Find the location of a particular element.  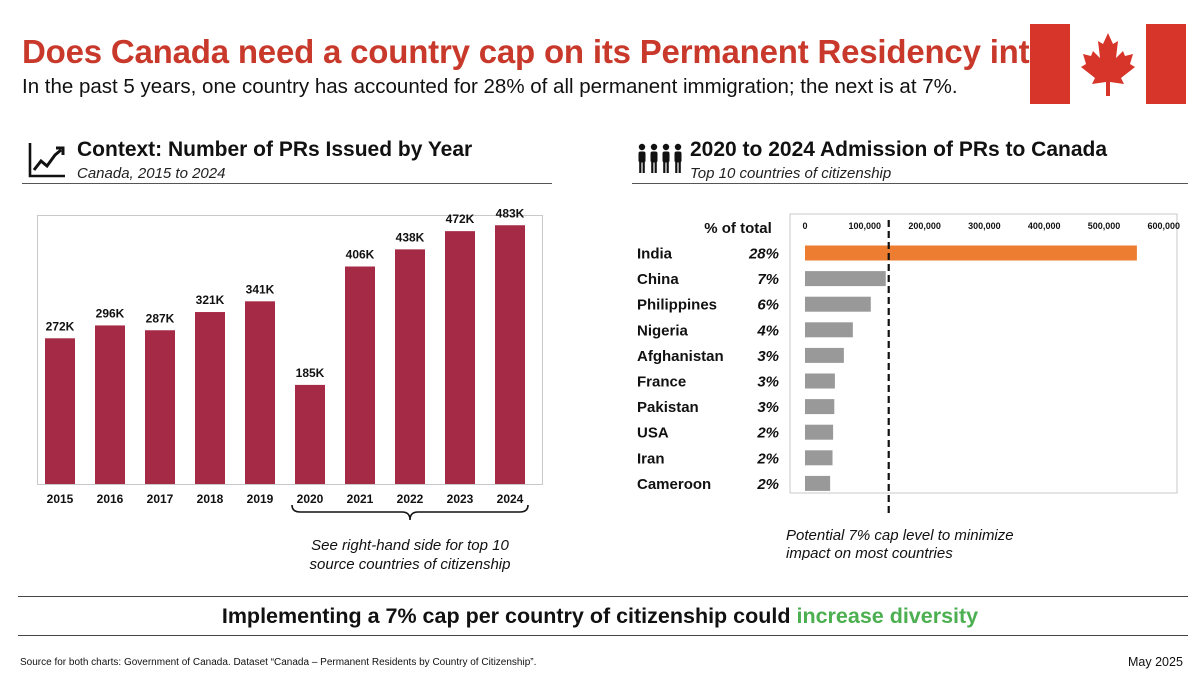

country-label-philippines: Philippines is located at coordinates (677, 305).